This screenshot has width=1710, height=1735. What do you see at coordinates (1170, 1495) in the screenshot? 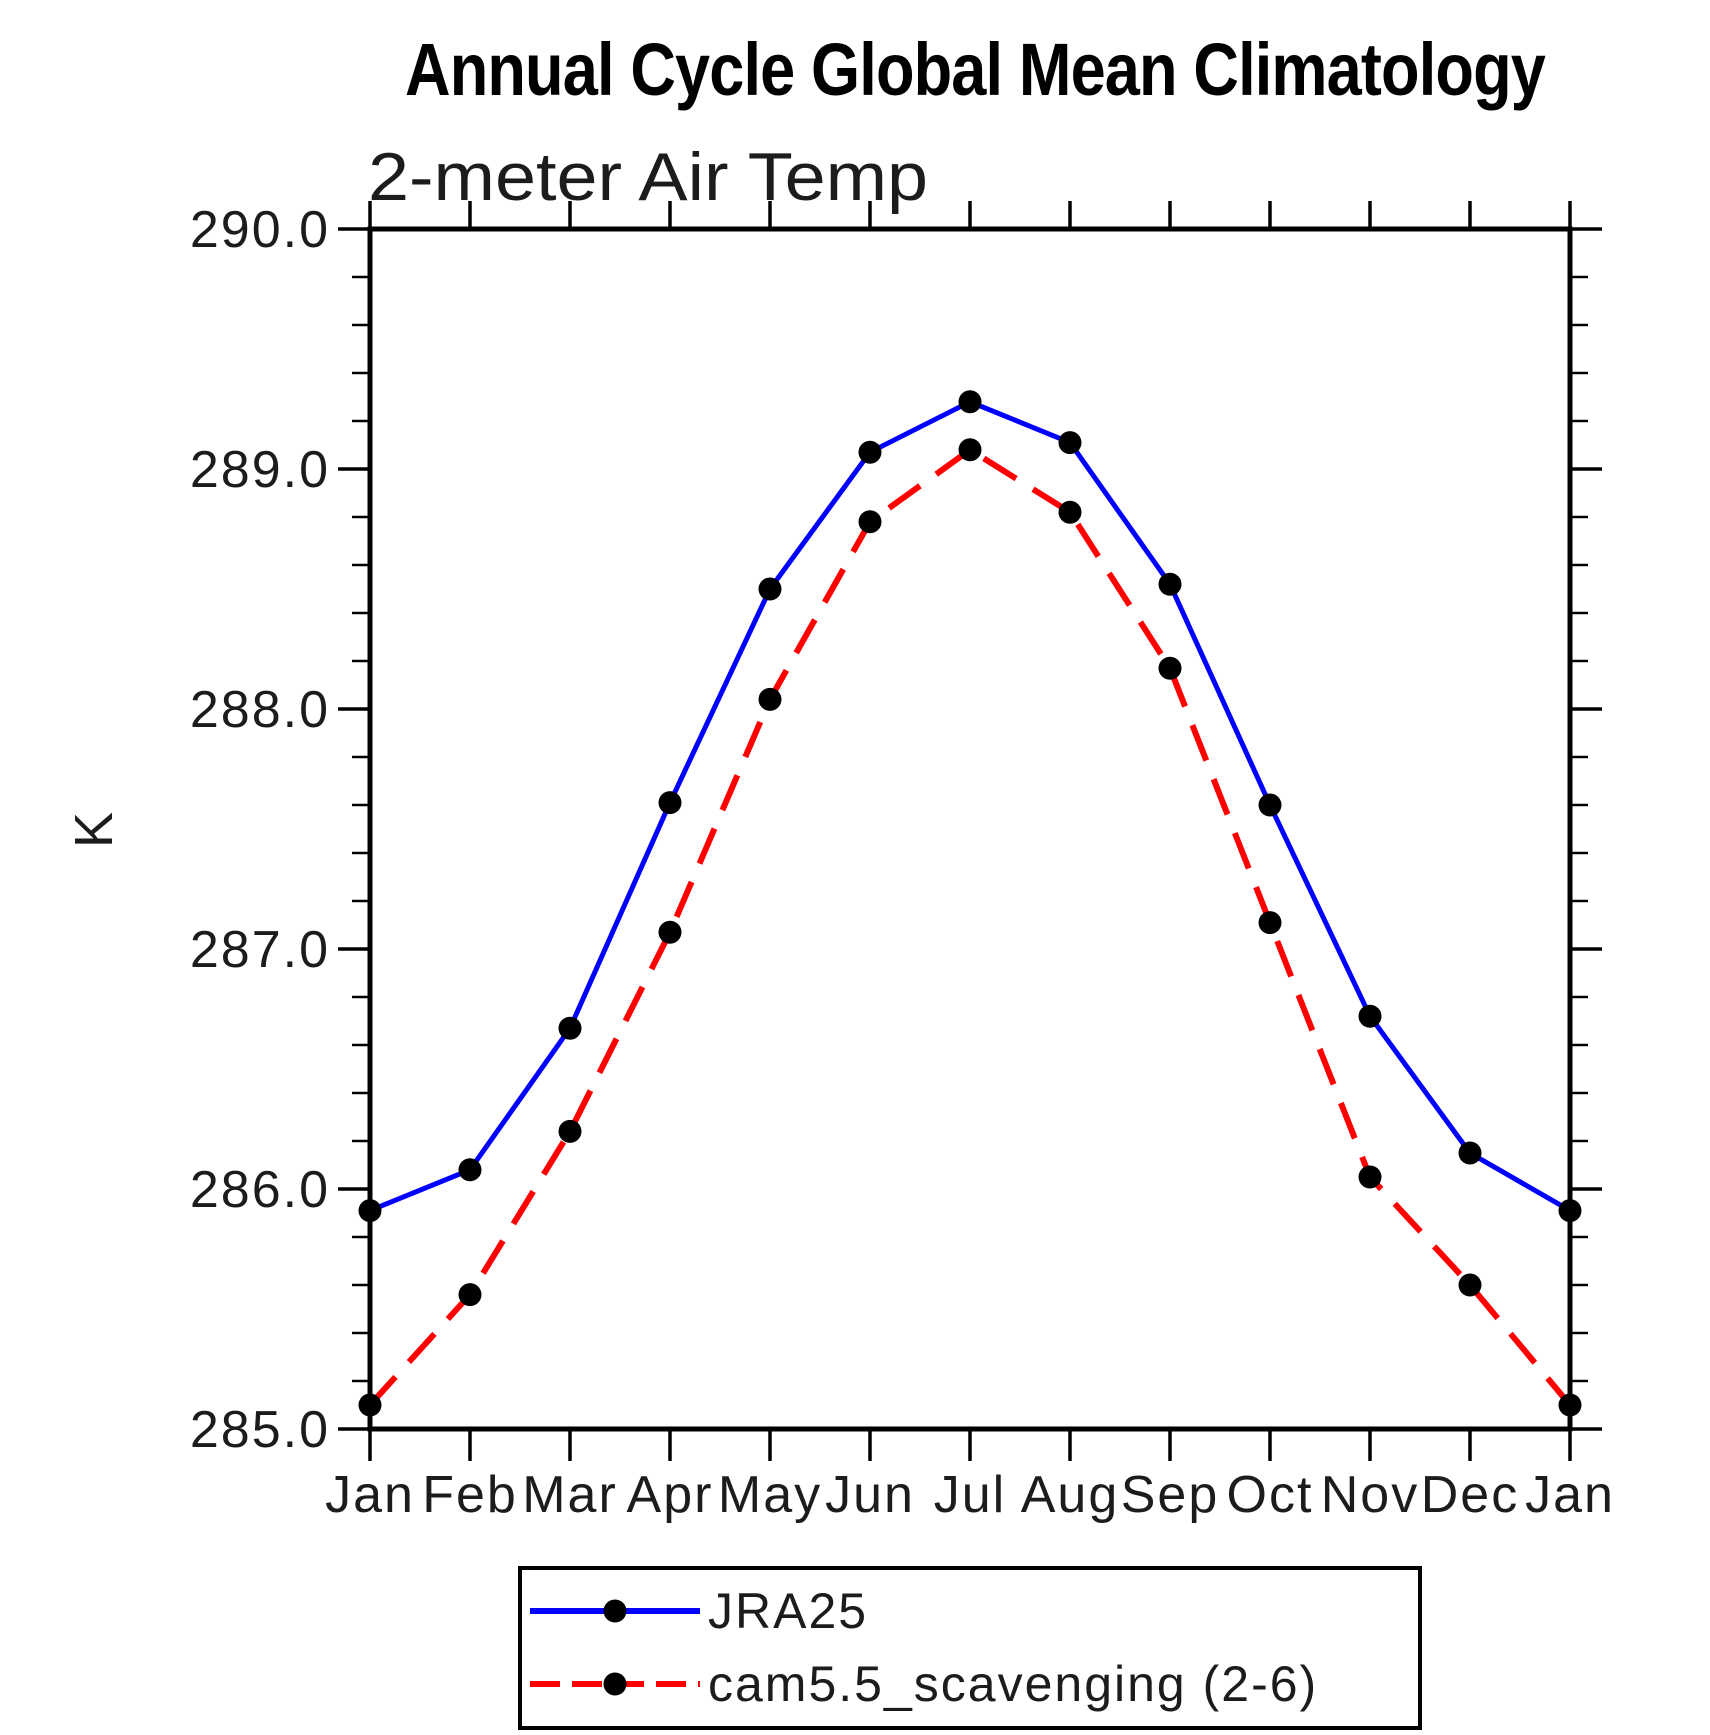
I see `x-tick-label: Sep` at bounding box center [1170, 1495].